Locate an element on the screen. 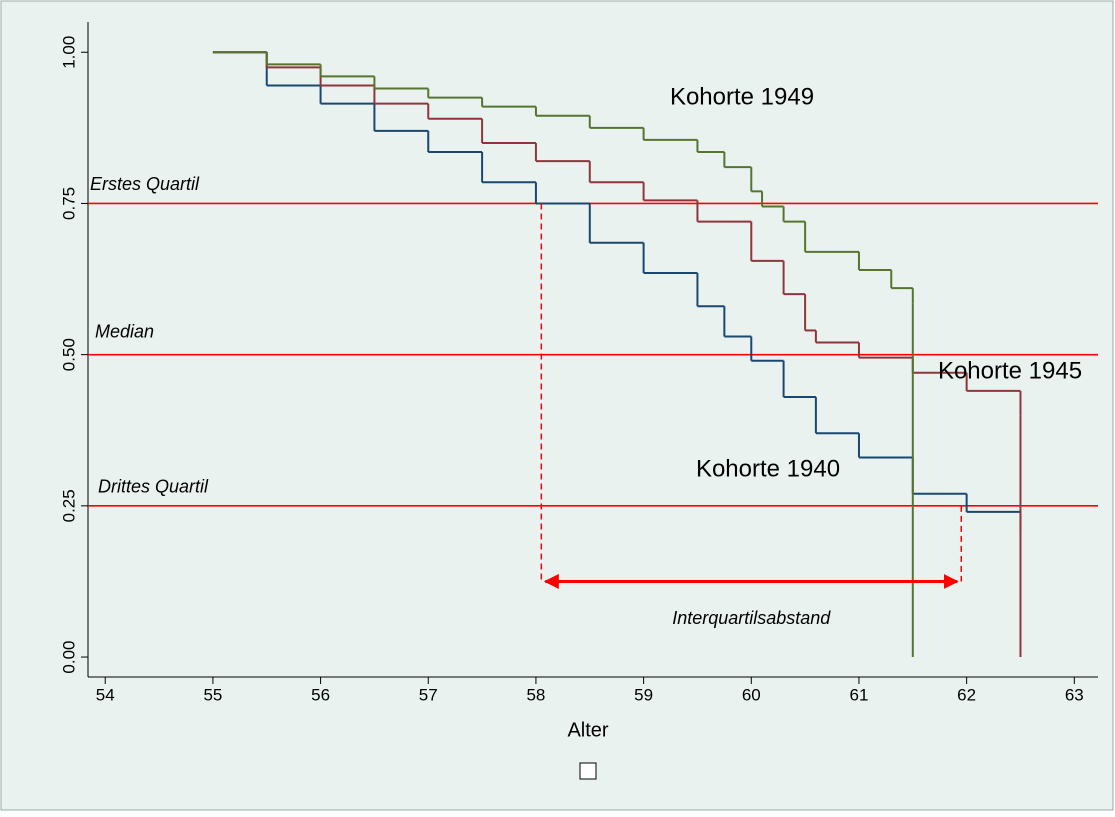 The height and width of the screenshot is (817, 1115). x-tick-label: 57 is located at coordinates (428, 694).